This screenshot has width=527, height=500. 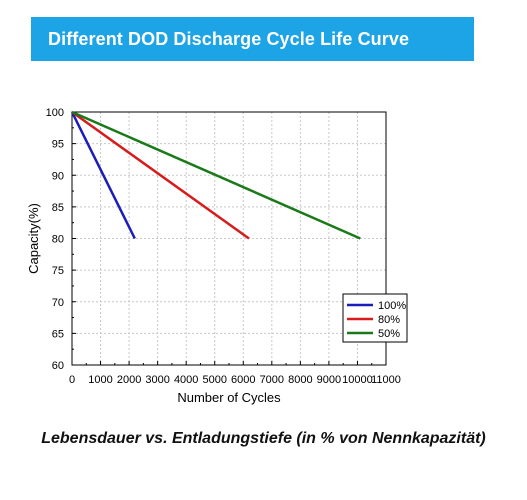 I want to click on series-line-100pct, so click(x=103, y=175).